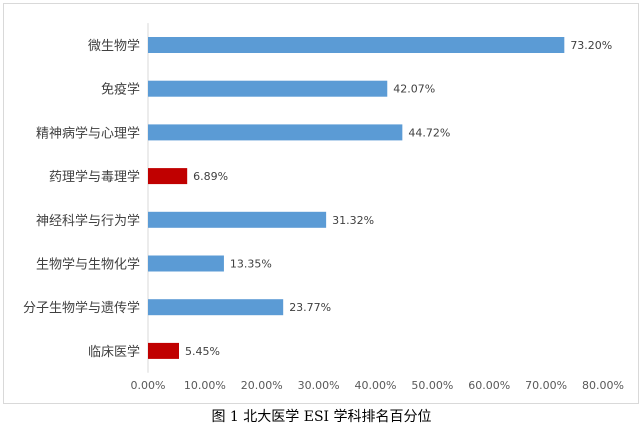 The width and height of the screenshot is (643, 430). Describe the element at coordinates (319, 385) in the screenshot. I see `x-tick-label: 30.00%` at that location.